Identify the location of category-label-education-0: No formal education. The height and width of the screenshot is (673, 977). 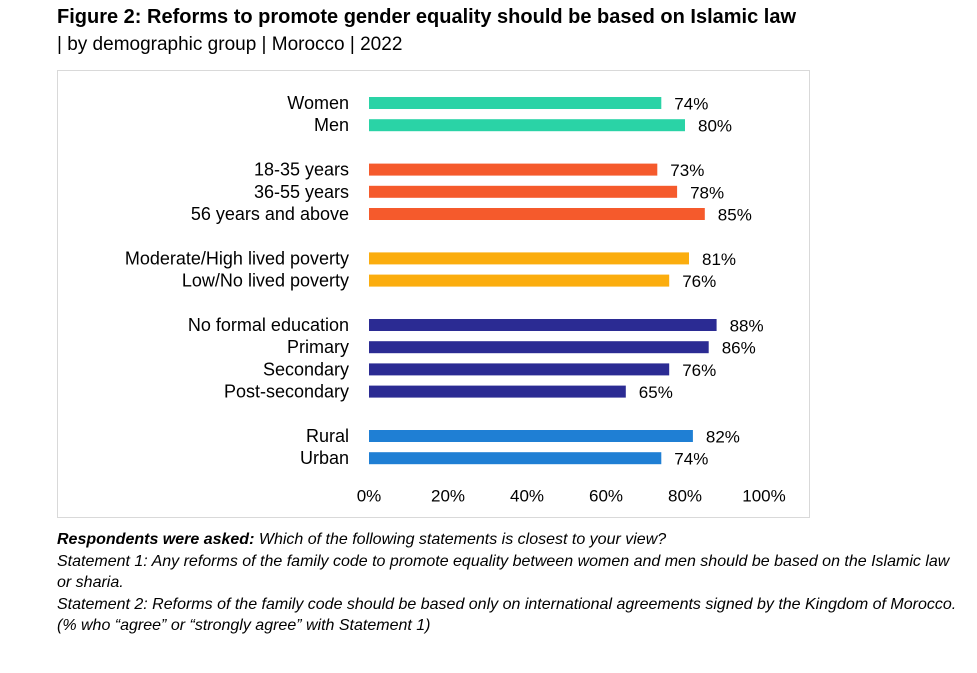
(268, 325).